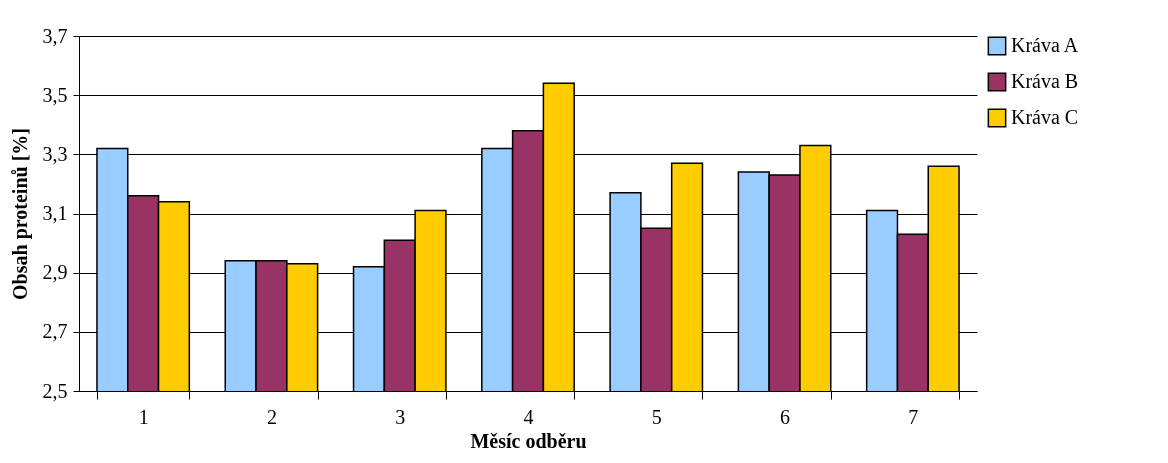  What do you see at coordinates (1045, 117) in the screenshot?
I see `legend-label: Kráva C` at bounding box center [1045, 117].